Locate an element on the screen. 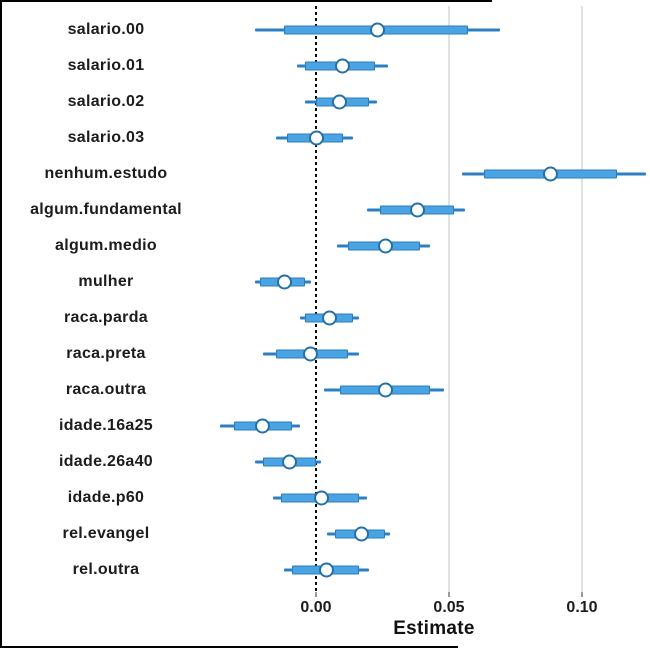 The height and width of the screenshot is (648, 650). scan-border-bottom is located at coordinates (229, 647).